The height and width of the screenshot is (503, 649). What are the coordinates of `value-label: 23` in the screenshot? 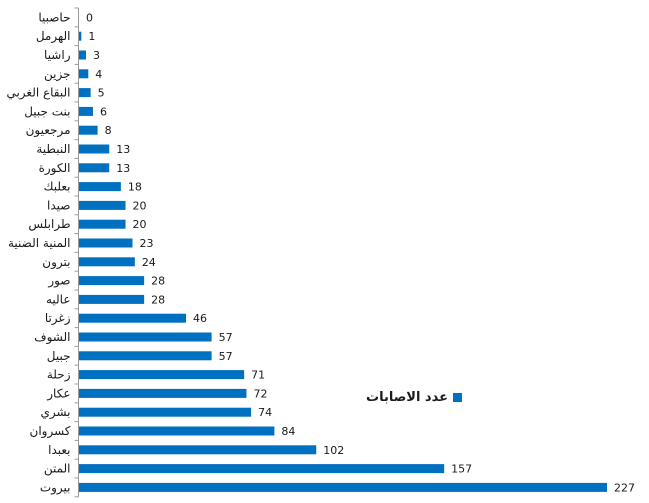 It's located at (146, 243).